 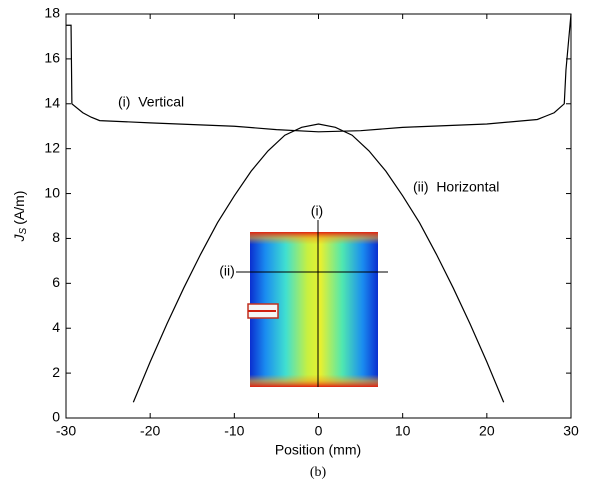 I want to click on x-tick-label: 30, so click(x=571, y=431).